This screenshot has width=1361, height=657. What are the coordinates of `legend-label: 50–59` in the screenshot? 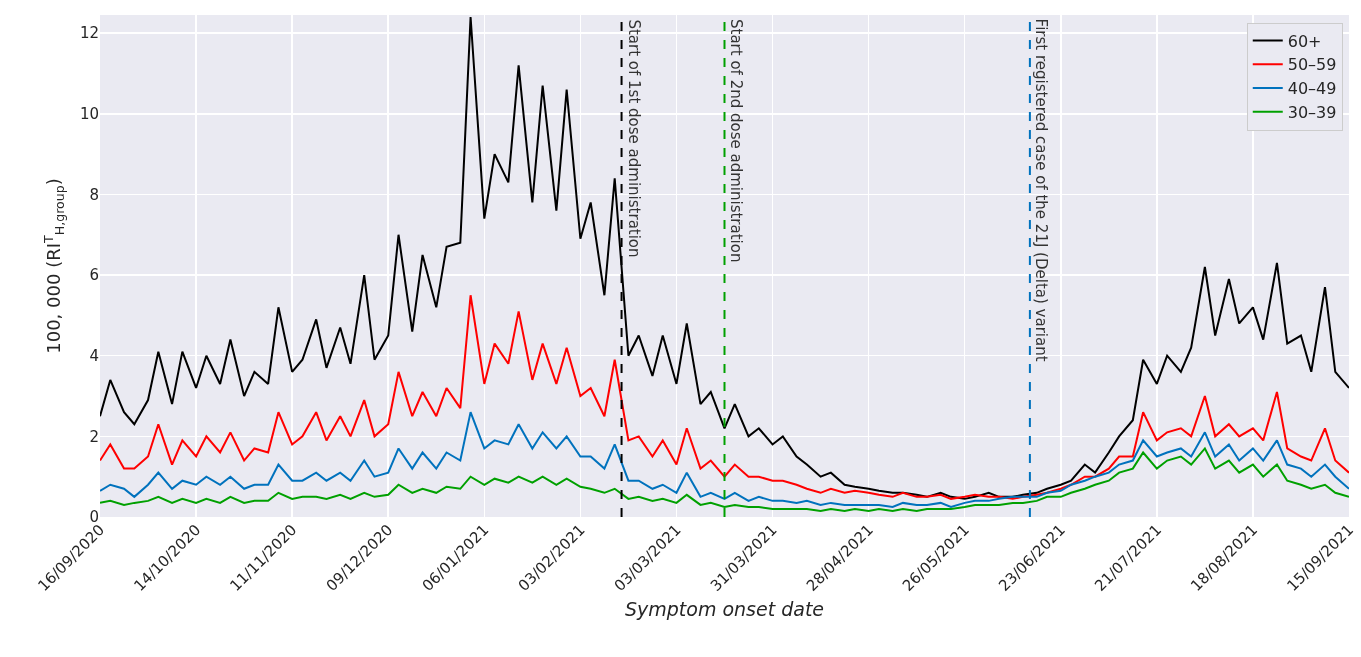 It's located at (1312, 65).